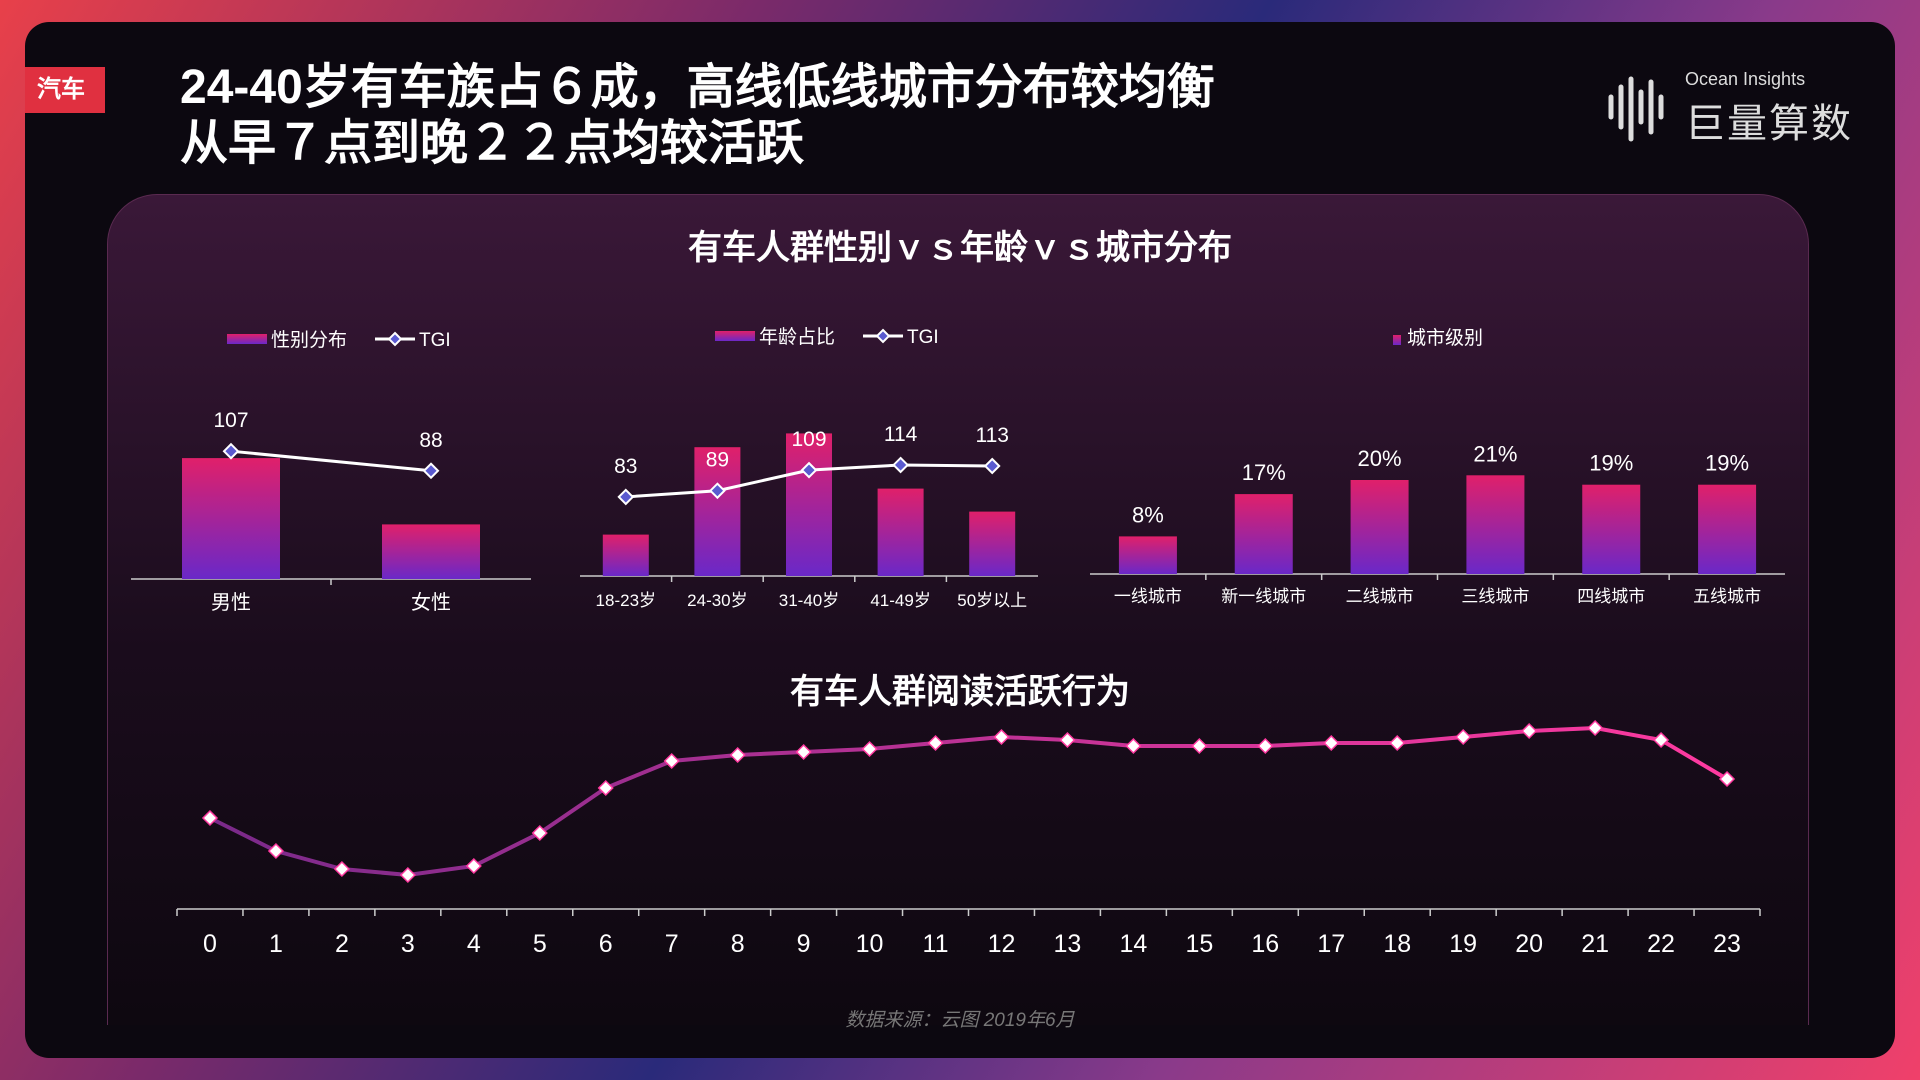 The width and height of the screenshot is (1920, 1080). Describe the element at coordinates (717, 600) in the screenshot. I see `age-tick-label: 24-30岁` at that location.